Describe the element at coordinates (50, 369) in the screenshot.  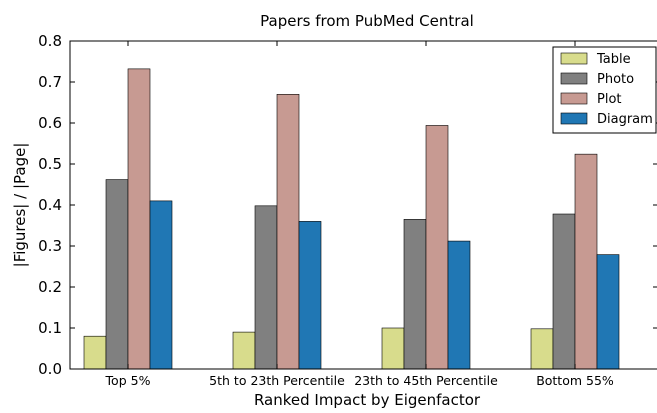
I see `y-tick-label: 0.0` at that location.